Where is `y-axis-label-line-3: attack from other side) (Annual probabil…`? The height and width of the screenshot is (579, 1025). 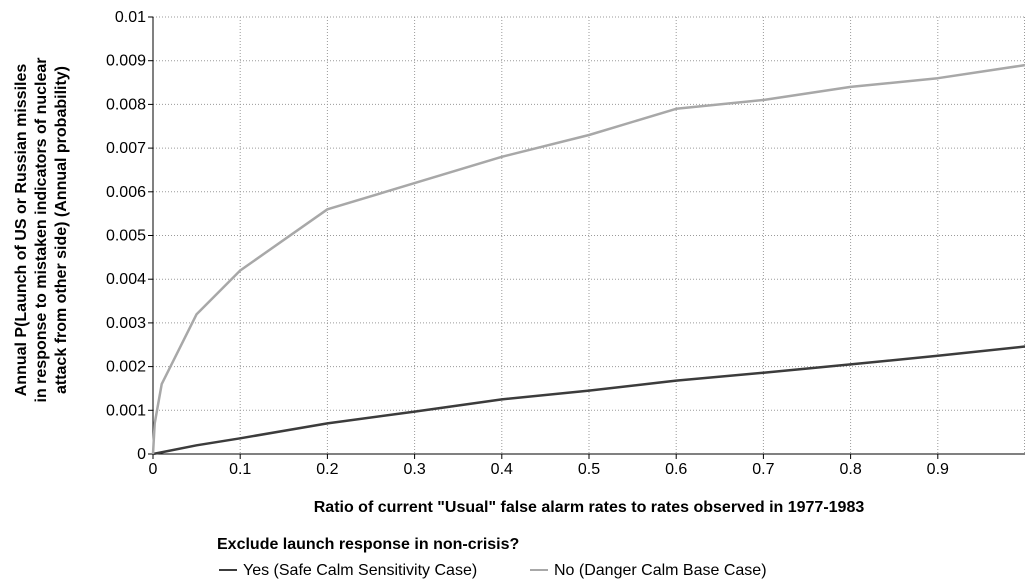 y-axis-label-line-3: attack from other side) (Annual probabil… is located at coordinates (61, 230).